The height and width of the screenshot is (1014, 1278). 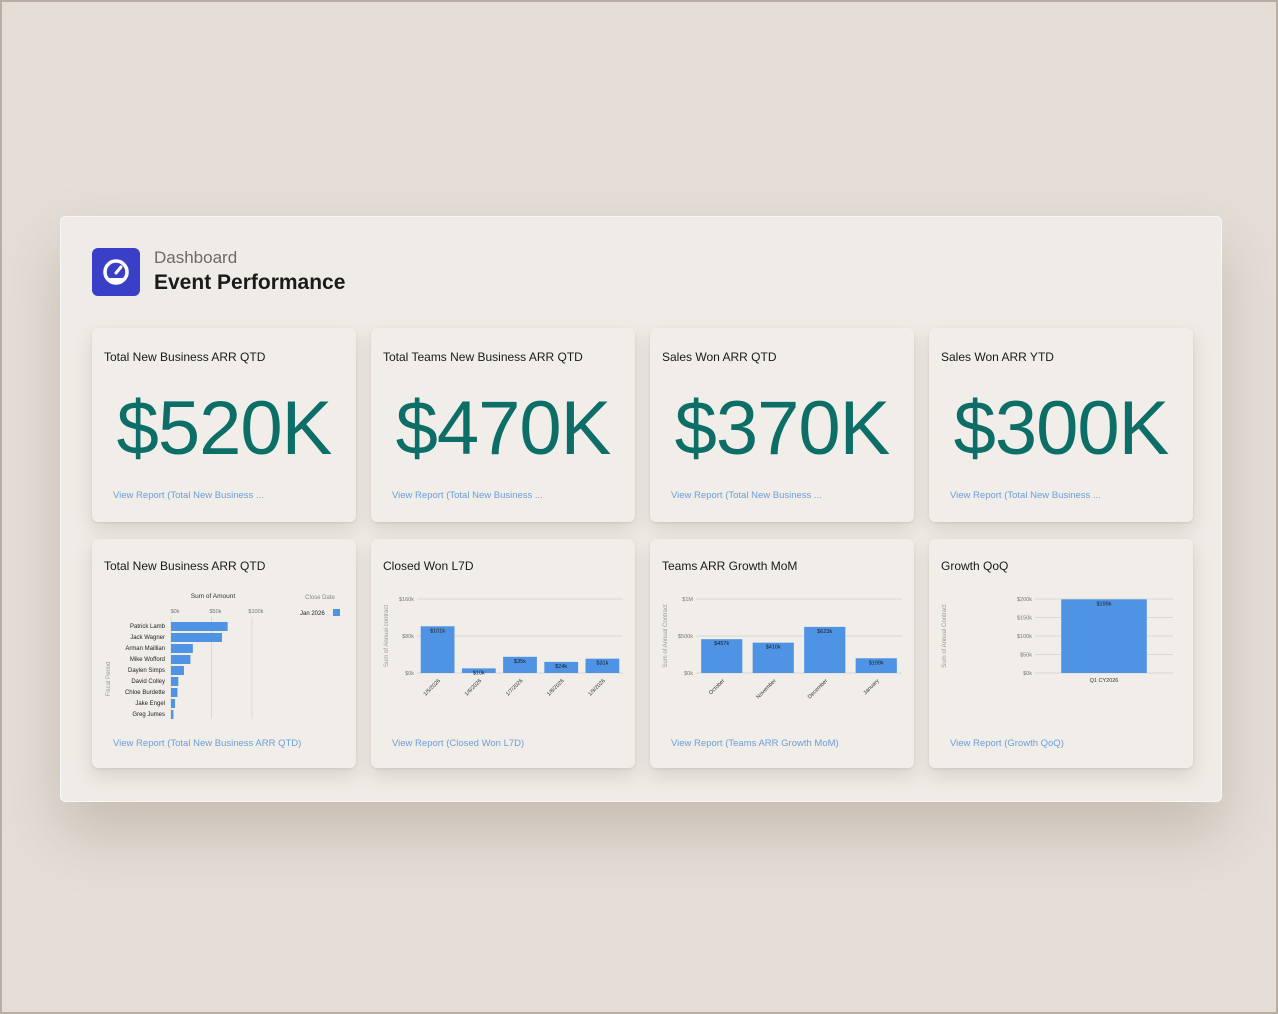 What do you see at coordinates (207, 743) in the screenshot?
I see `view-report-link: View Report (Total New Business ARR QTD)` at bounding box center [207, 743].